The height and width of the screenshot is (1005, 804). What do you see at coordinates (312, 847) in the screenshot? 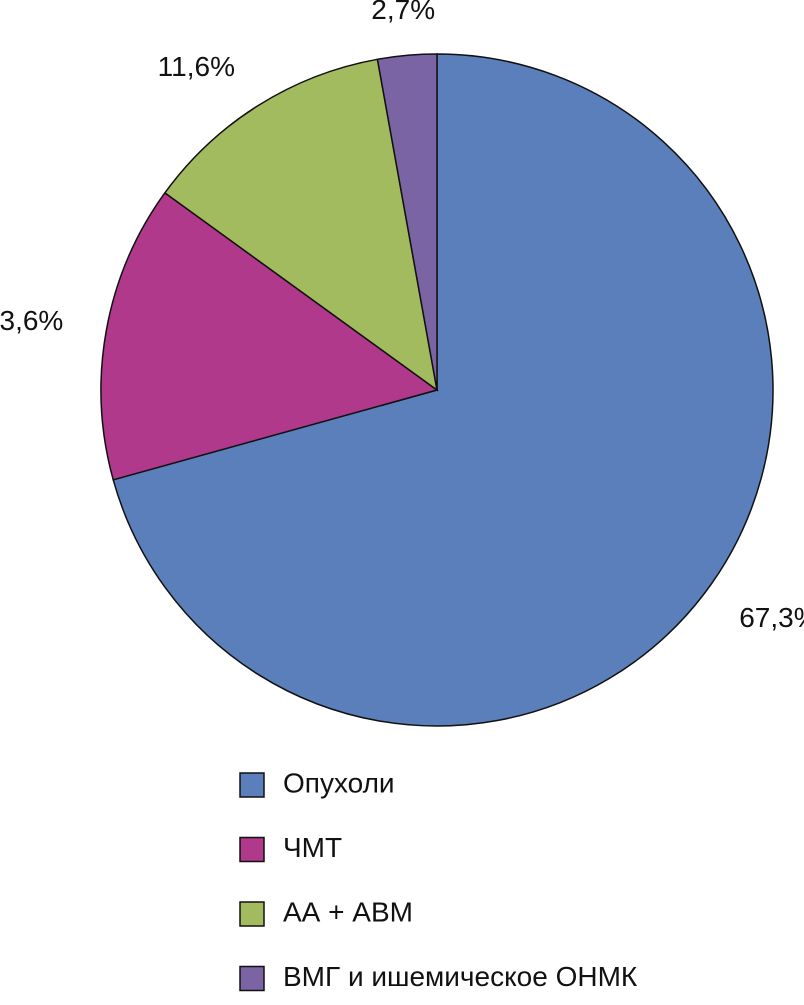
I see `legend-label: ЧМТ` at bounding box center [312, 847].